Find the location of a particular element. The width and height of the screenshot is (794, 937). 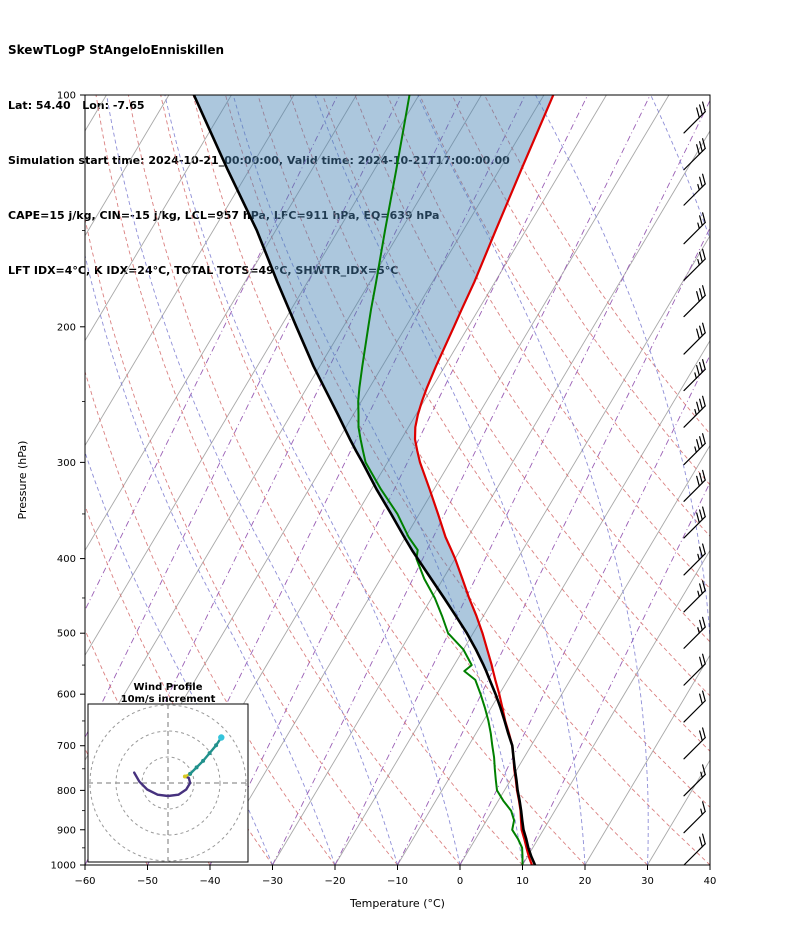

x-tick-label: −10 is located at coordinates (397, 881).